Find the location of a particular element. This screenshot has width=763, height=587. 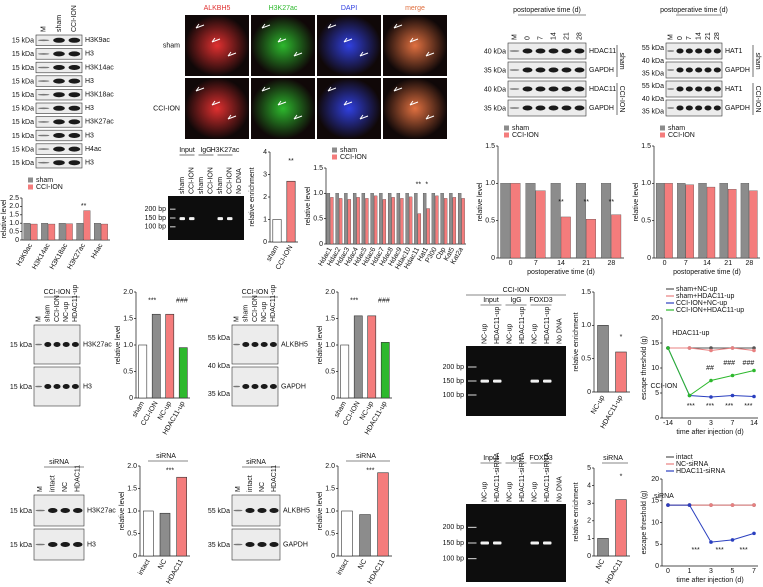

y-tick-label: 2.0 is located at coordinates (132, 466).